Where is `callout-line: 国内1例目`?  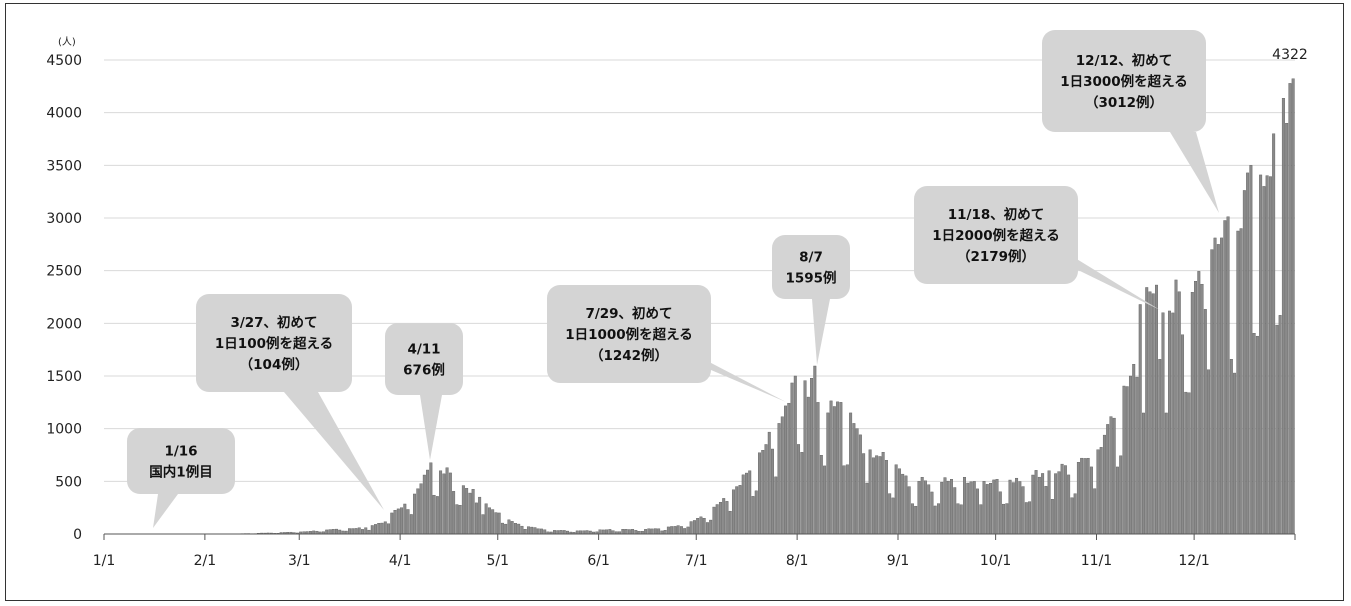 callout-line: 国内1例目 is located at coordinates (180, 472).